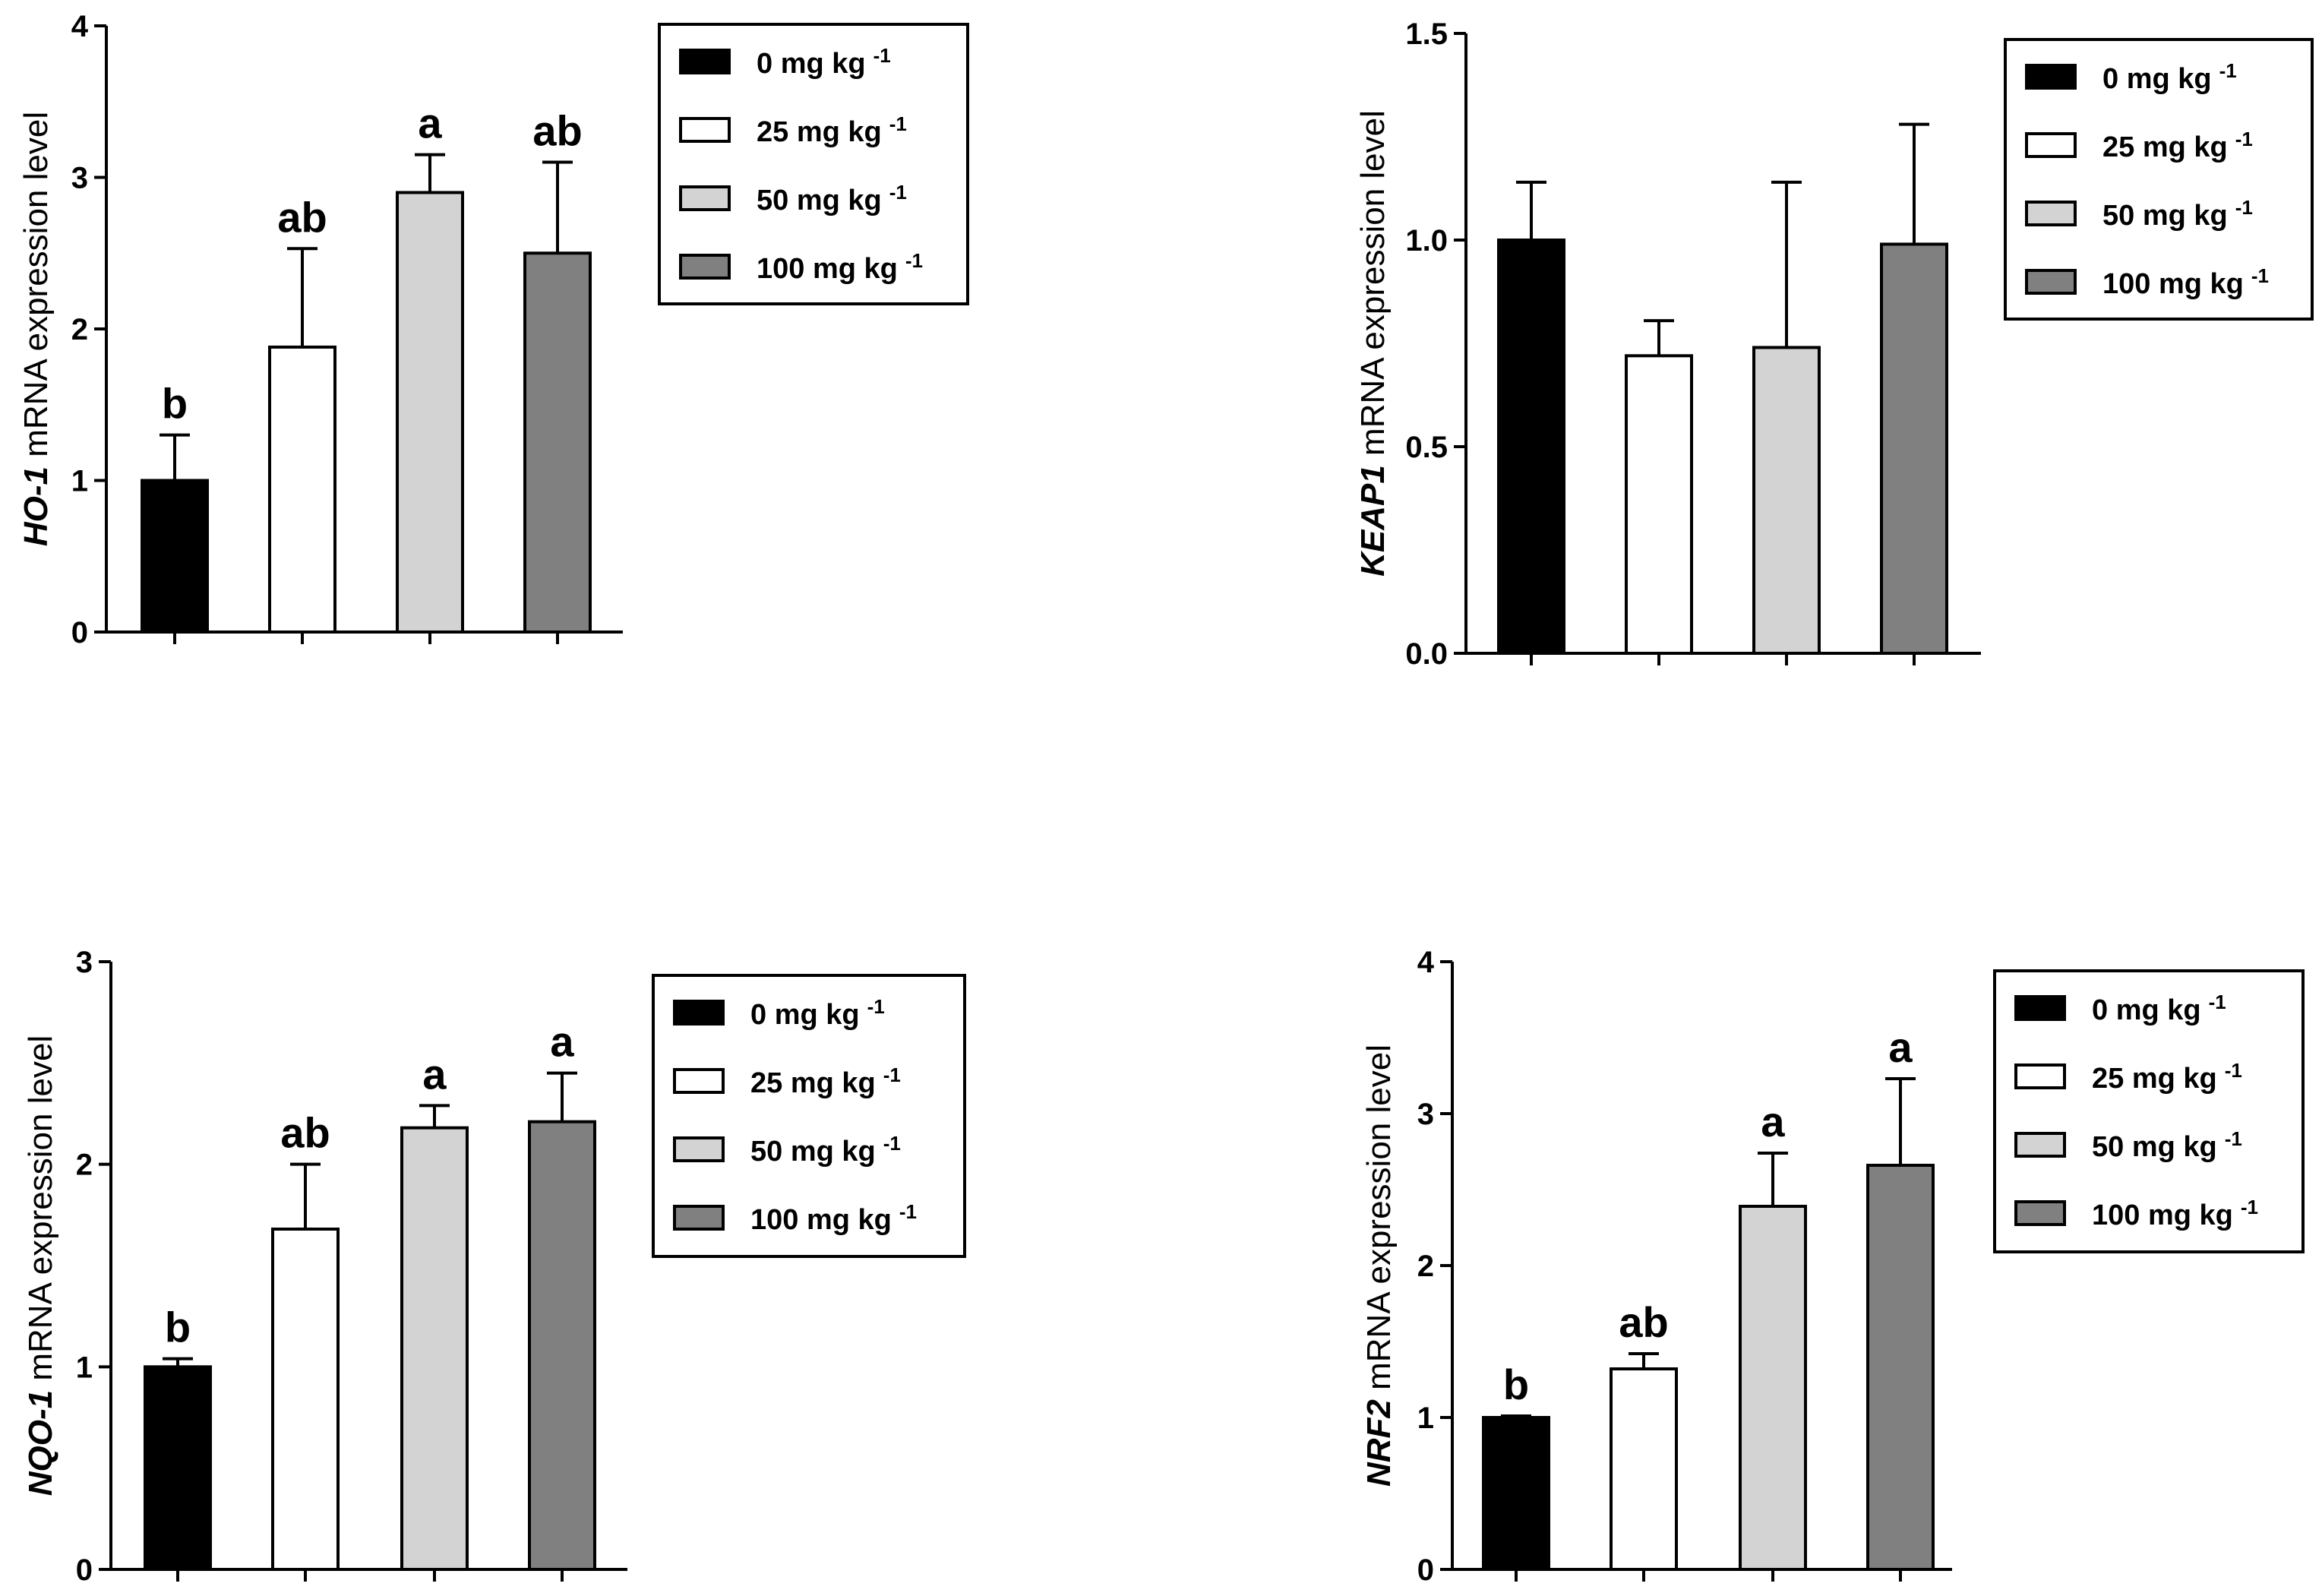 The height and width of the screenshot is (1596, 2322). I want to click on y-axis-label-gene: NQO-1, so click(40, 1443).